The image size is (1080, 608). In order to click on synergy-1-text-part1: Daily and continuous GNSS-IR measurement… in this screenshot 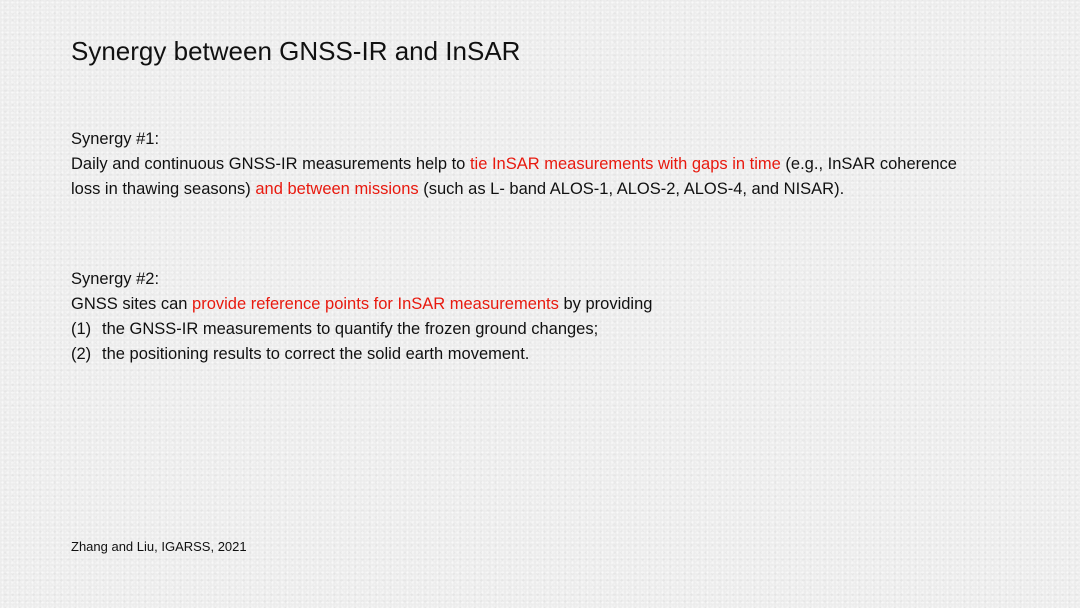, I will do `click(270, 164)`.